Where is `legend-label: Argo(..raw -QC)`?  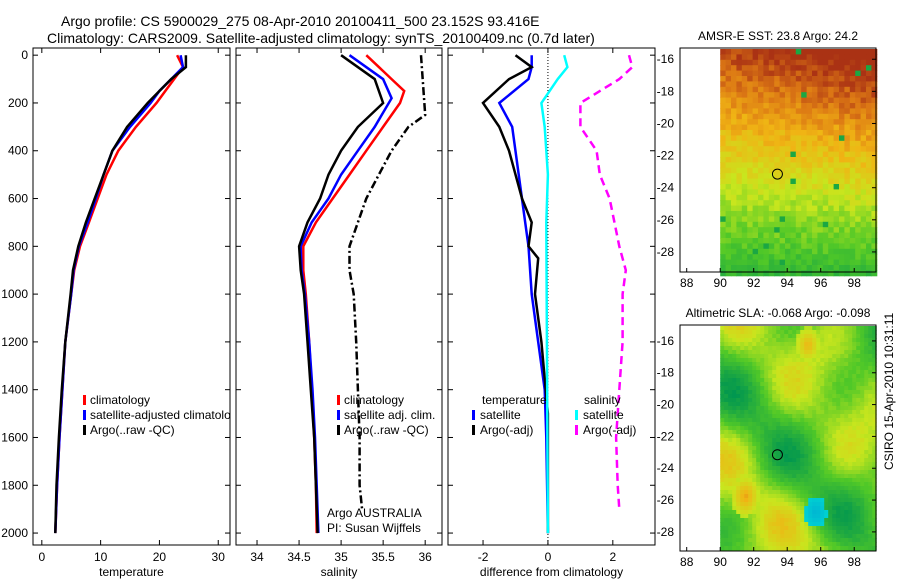 legend-label: Argo(..raw -QC) is located at coordinates (132, 430).